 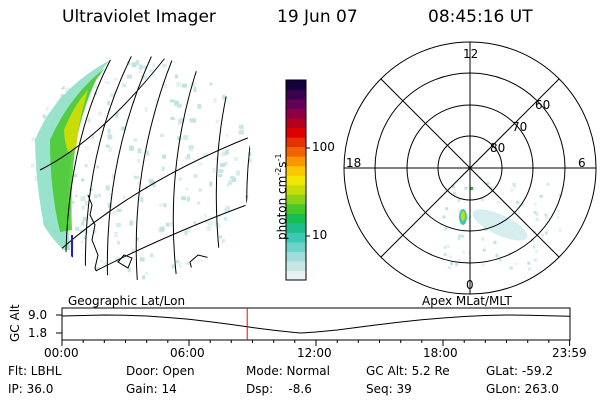 What do you see at coordinates (463, 216) in the screenshot?
I see `polar-emission-core` at bounding box center [463, 216].